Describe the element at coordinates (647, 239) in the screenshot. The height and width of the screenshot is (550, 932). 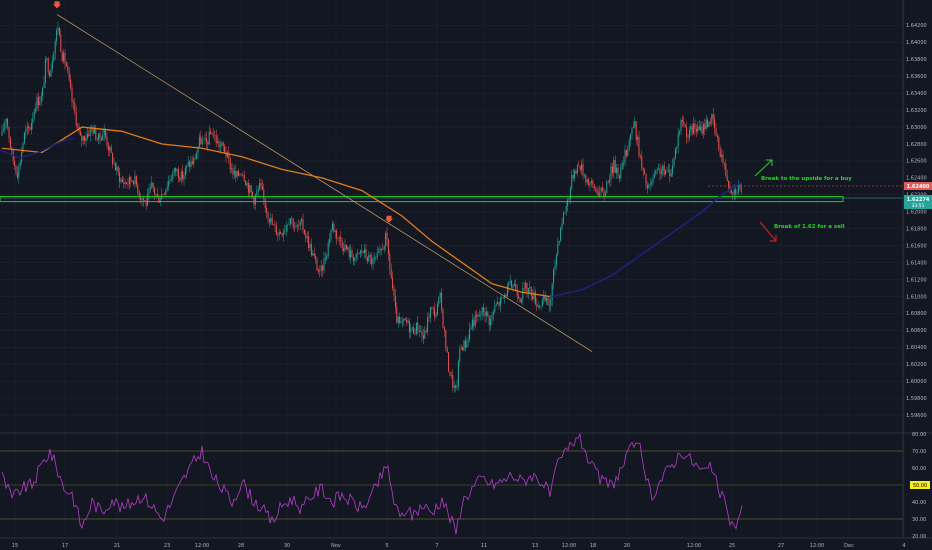
I see `ma-blue-line` at that location.